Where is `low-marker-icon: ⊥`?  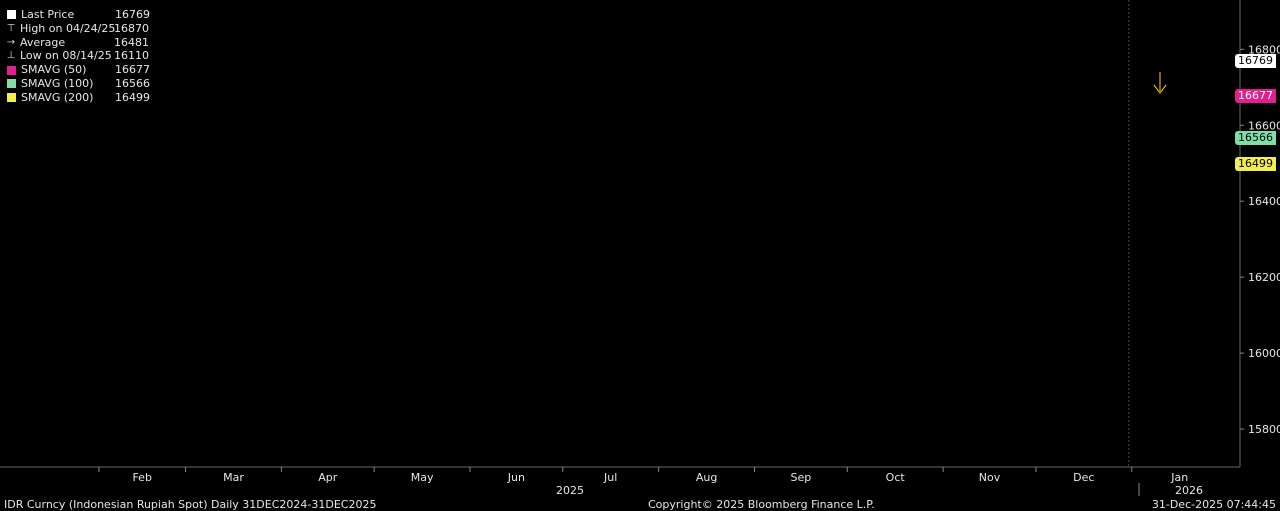
low-marker-icon: ⊥ is located at coordinates (11, 56).